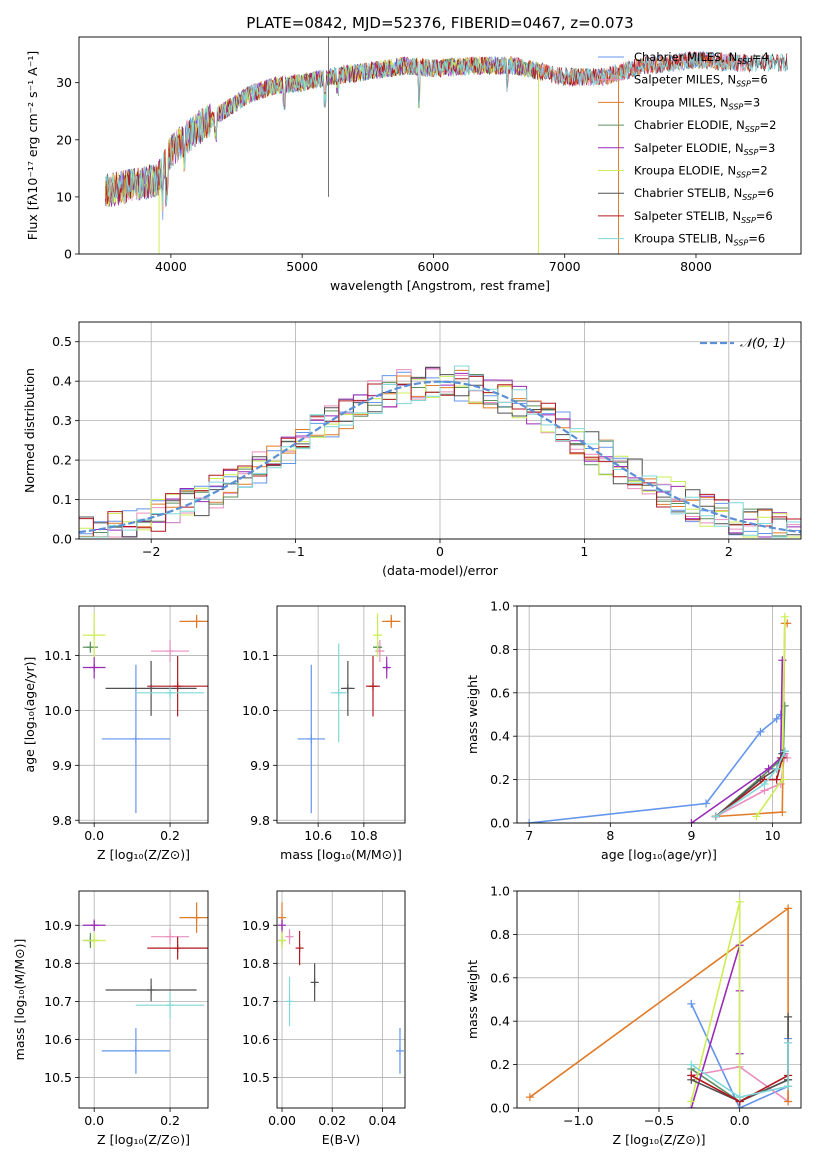  I want to click on y-tick-label: 0.1, so click(62, 499).